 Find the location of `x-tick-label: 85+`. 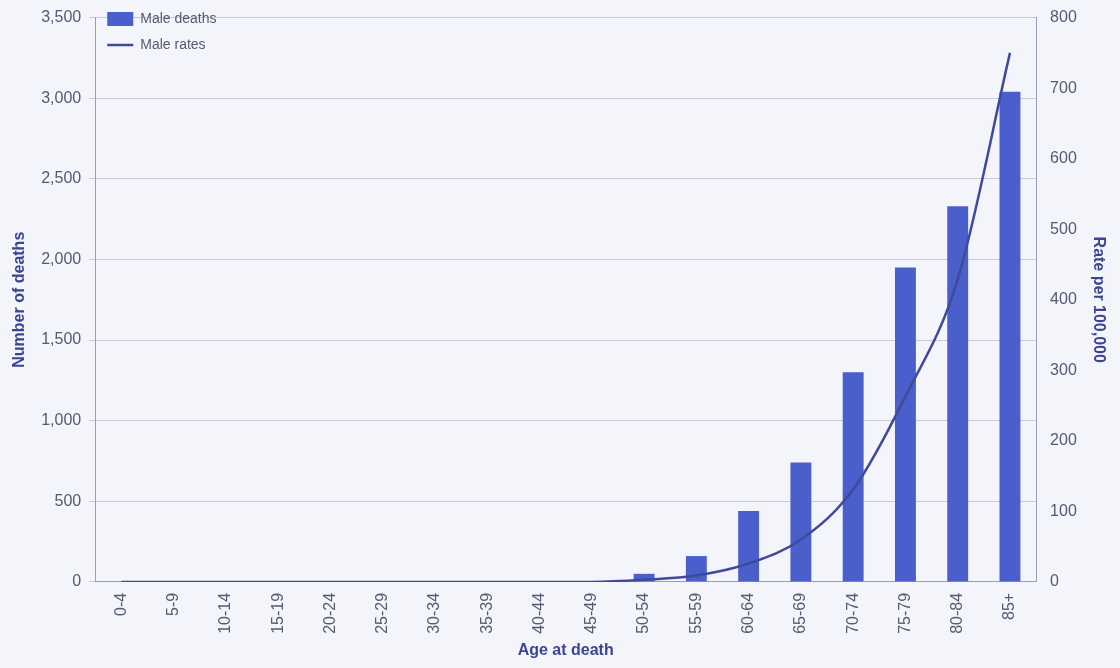

x-tick-label: 85+ is located at coordinates (1009, 606).